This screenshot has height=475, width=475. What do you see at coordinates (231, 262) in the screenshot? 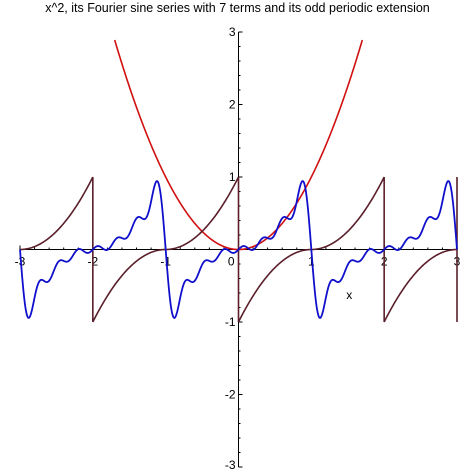
I see `x-tick-label: 0` at bounding box center [231, 262].